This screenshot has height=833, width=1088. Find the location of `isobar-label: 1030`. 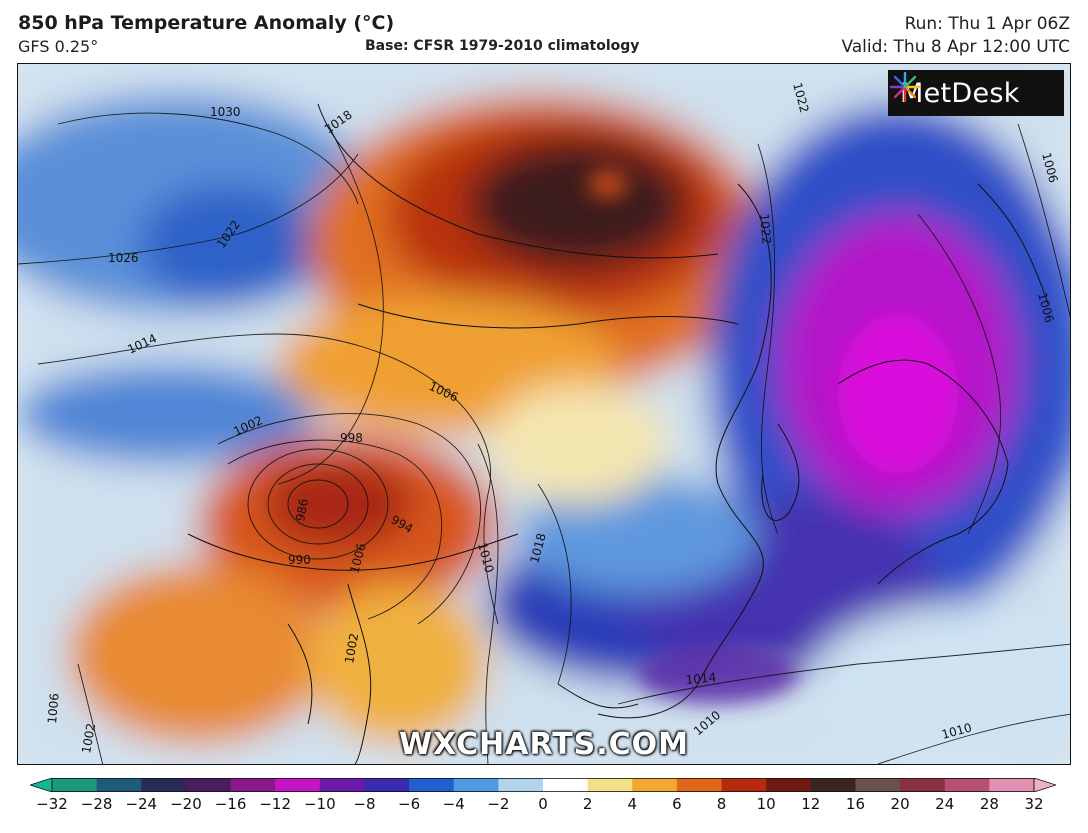

isobar-label: 1030 is located at coordinates (225, 112).